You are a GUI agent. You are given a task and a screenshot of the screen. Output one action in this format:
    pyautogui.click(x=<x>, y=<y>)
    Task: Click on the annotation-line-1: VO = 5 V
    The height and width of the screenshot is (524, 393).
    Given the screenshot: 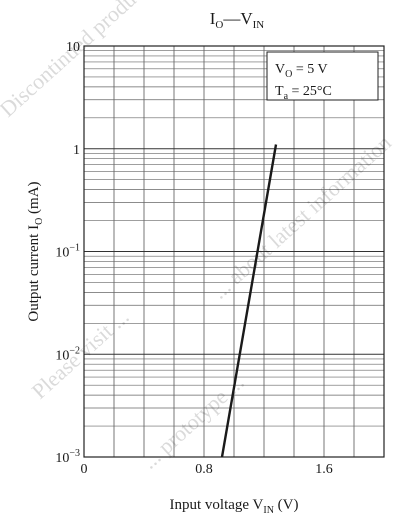 What is the action you would take?
    pyautogui.click(x=301, y=71)
    